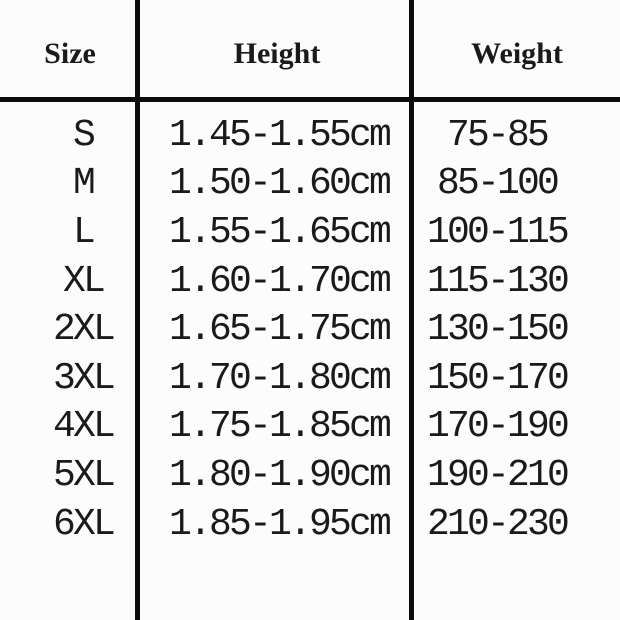 This screenshot has height=620, width=620. Describe the element at coordinates (498, 281) in the screenshot. I see `weight-cell: 115-130` at that location.